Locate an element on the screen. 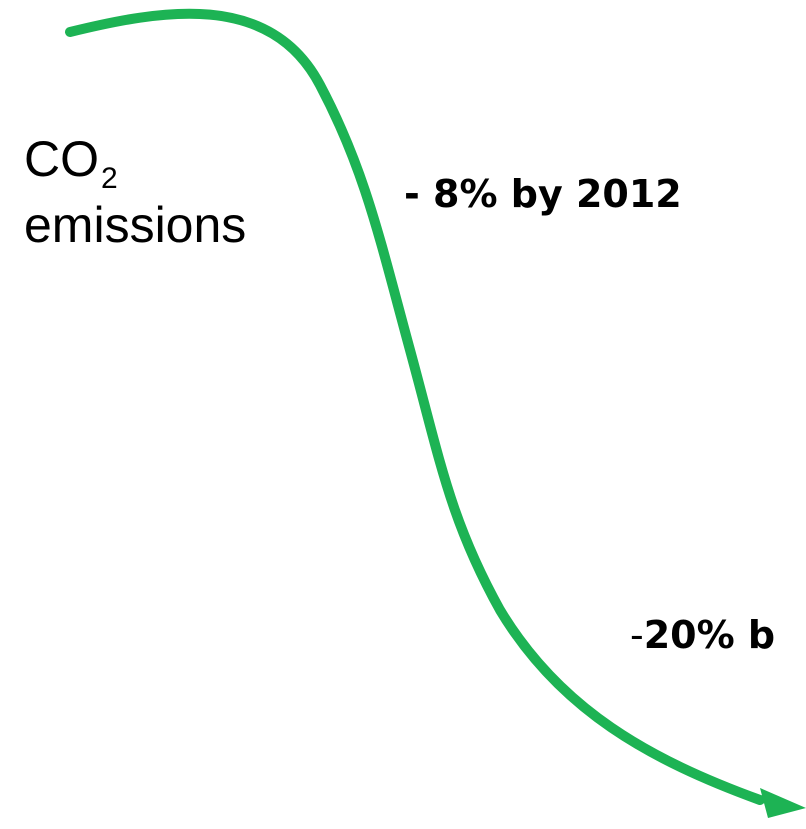 The height and width of the screenshot is (829, 806). co2-label-line1: CO2 is located at coordinates (135, 163).